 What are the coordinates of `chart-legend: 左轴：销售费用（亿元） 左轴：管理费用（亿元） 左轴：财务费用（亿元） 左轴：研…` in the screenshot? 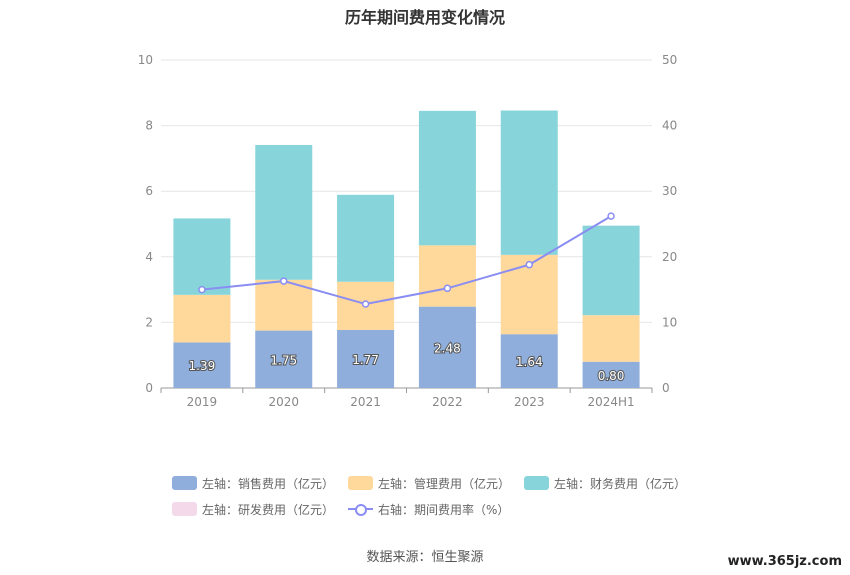 It's located at (432, 498).